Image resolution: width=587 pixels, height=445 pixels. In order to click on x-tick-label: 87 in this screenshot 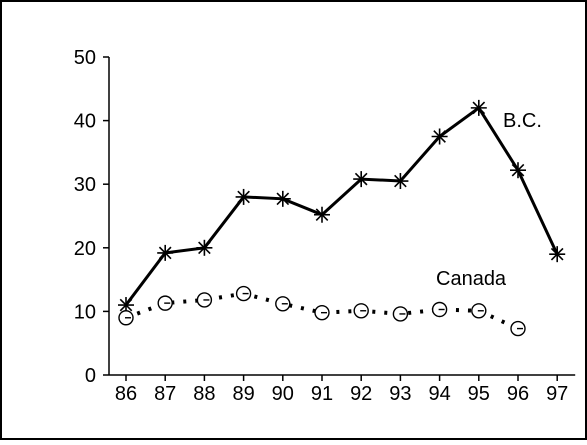, I will do `click(165, 394)`.